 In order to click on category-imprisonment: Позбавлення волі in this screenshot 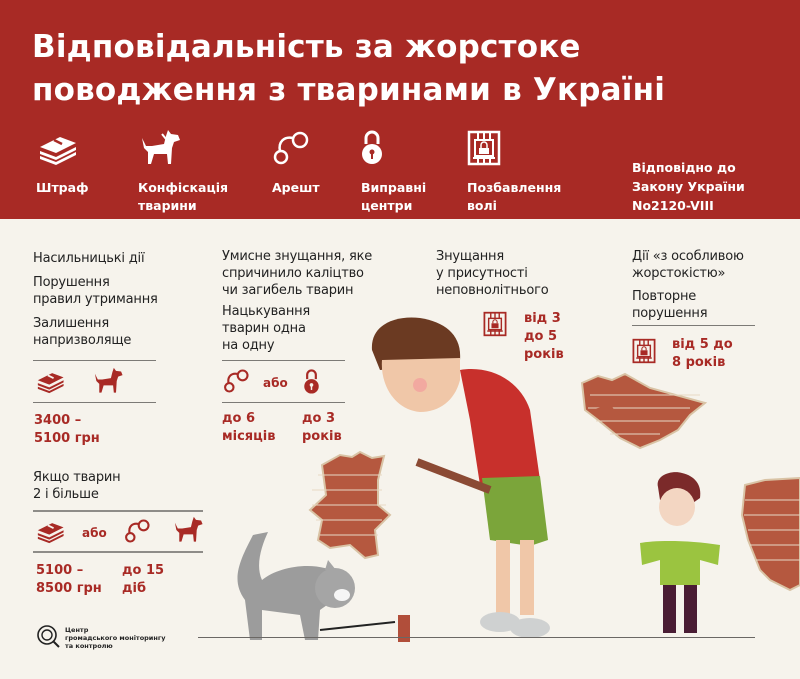, I will do `click(514, 171)`.